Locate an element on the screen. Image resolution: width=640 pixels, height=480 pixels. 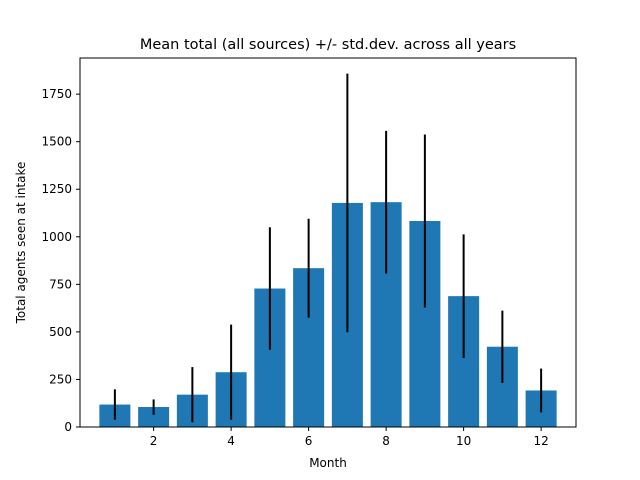
x-tick-label-12: 12 is located at coordinates (540, 441).